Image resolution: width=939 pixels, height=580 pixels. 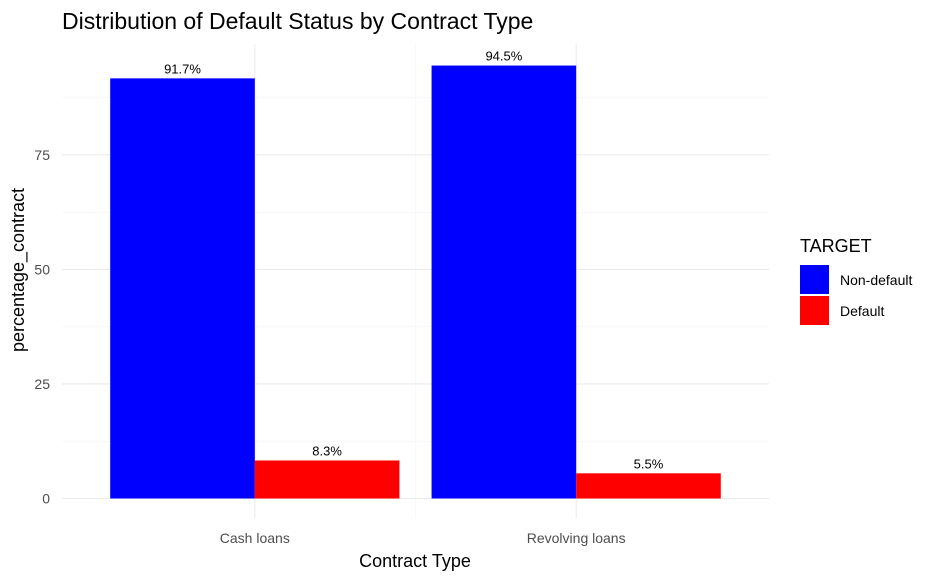 I want to click on y-tick-label: 75, so click(x=42, y=155).